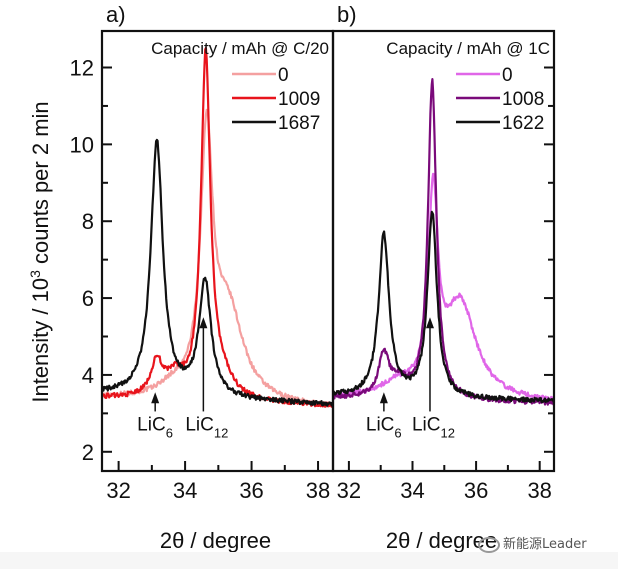 This screenshot has width=618, height=569. Describe the element at coordinates (489, 544) in the screenshot. I see `wechat-icon` at that location.